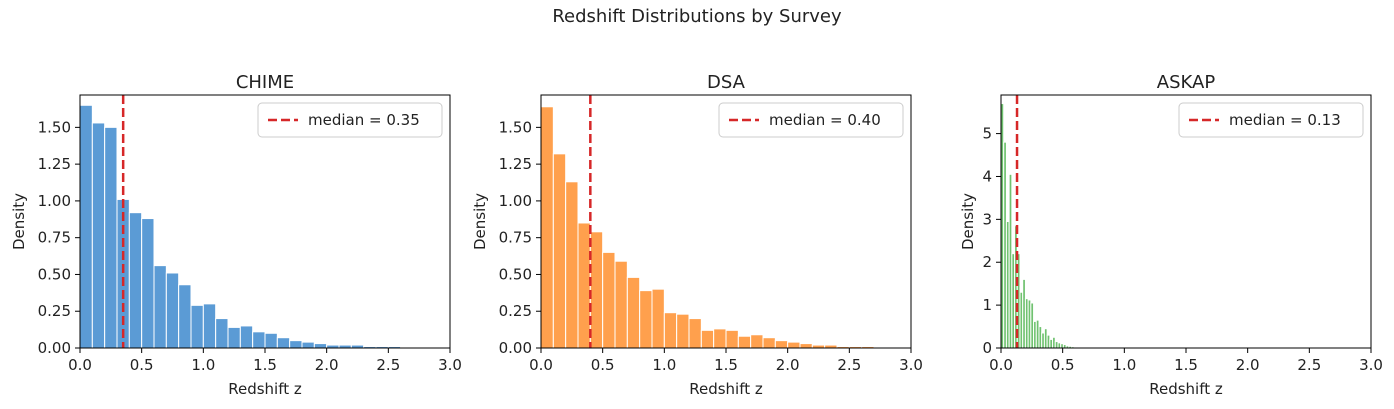 The width and height of the screenshot is (1394, 409). I want to click on y-tick-label: 4, so click(987, 176).